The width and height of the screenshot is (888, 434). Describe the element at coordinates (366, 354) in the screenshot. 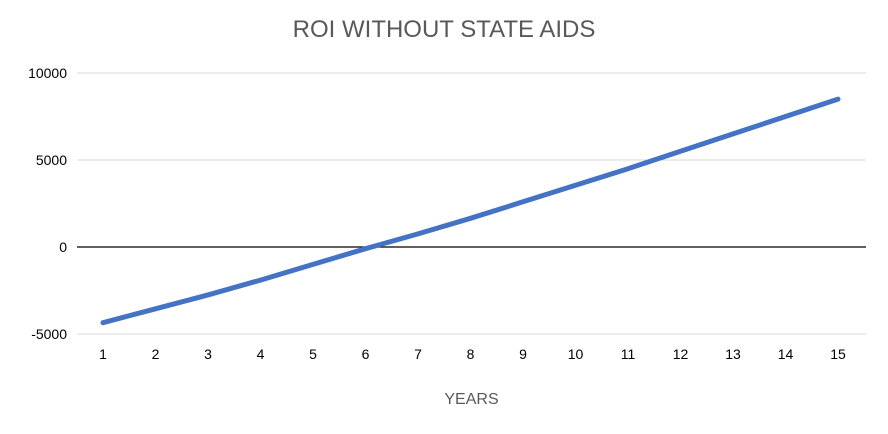

I see `x-tick-label: 6` at that location.